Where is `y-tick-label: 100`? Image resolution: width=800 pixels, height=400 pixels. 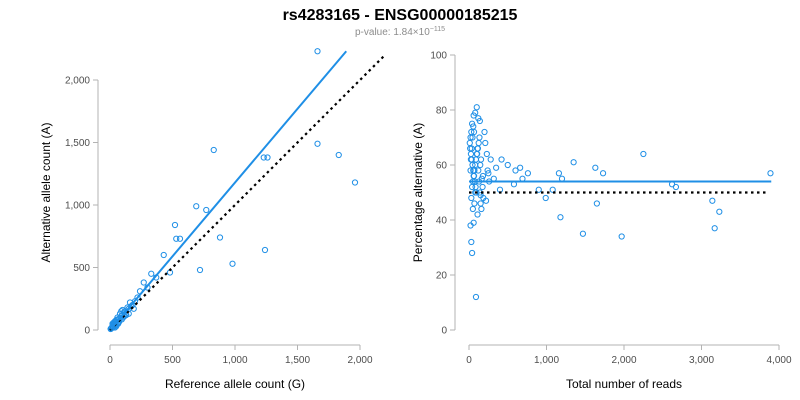
y-tick-label: 100 is located at coordinates (438, 56).